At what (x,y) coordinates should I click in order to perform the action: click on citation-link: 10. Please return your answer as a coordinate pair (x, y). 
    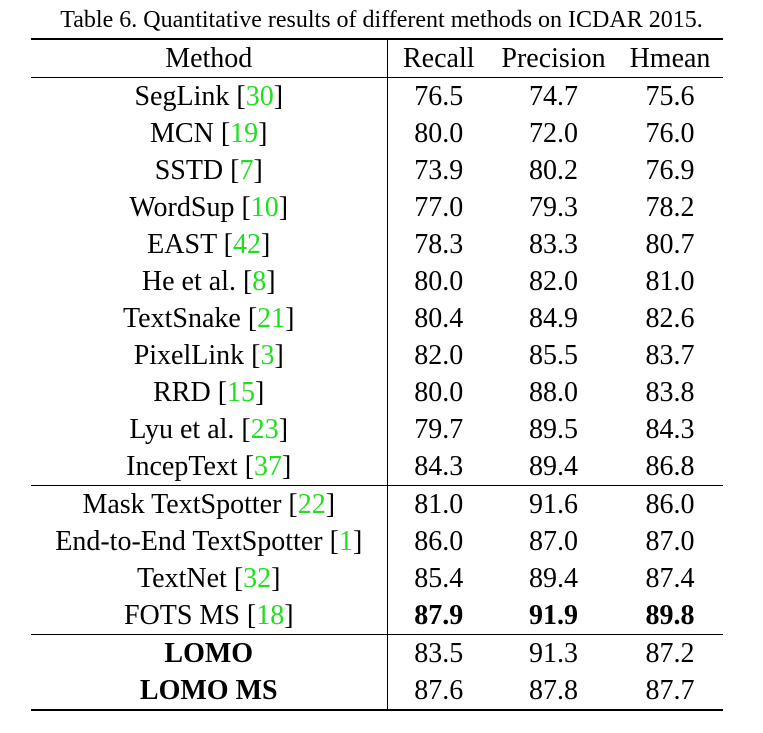
    Looking at the image, I should click on (264, 207).